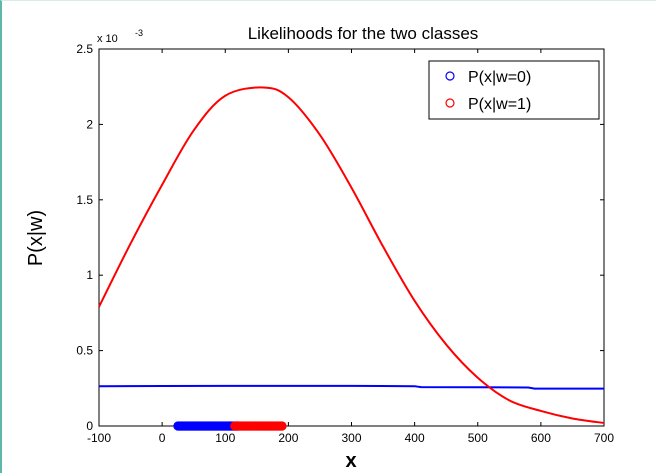  I want to click on y-tick-label: 1.5, so click(84, 200).